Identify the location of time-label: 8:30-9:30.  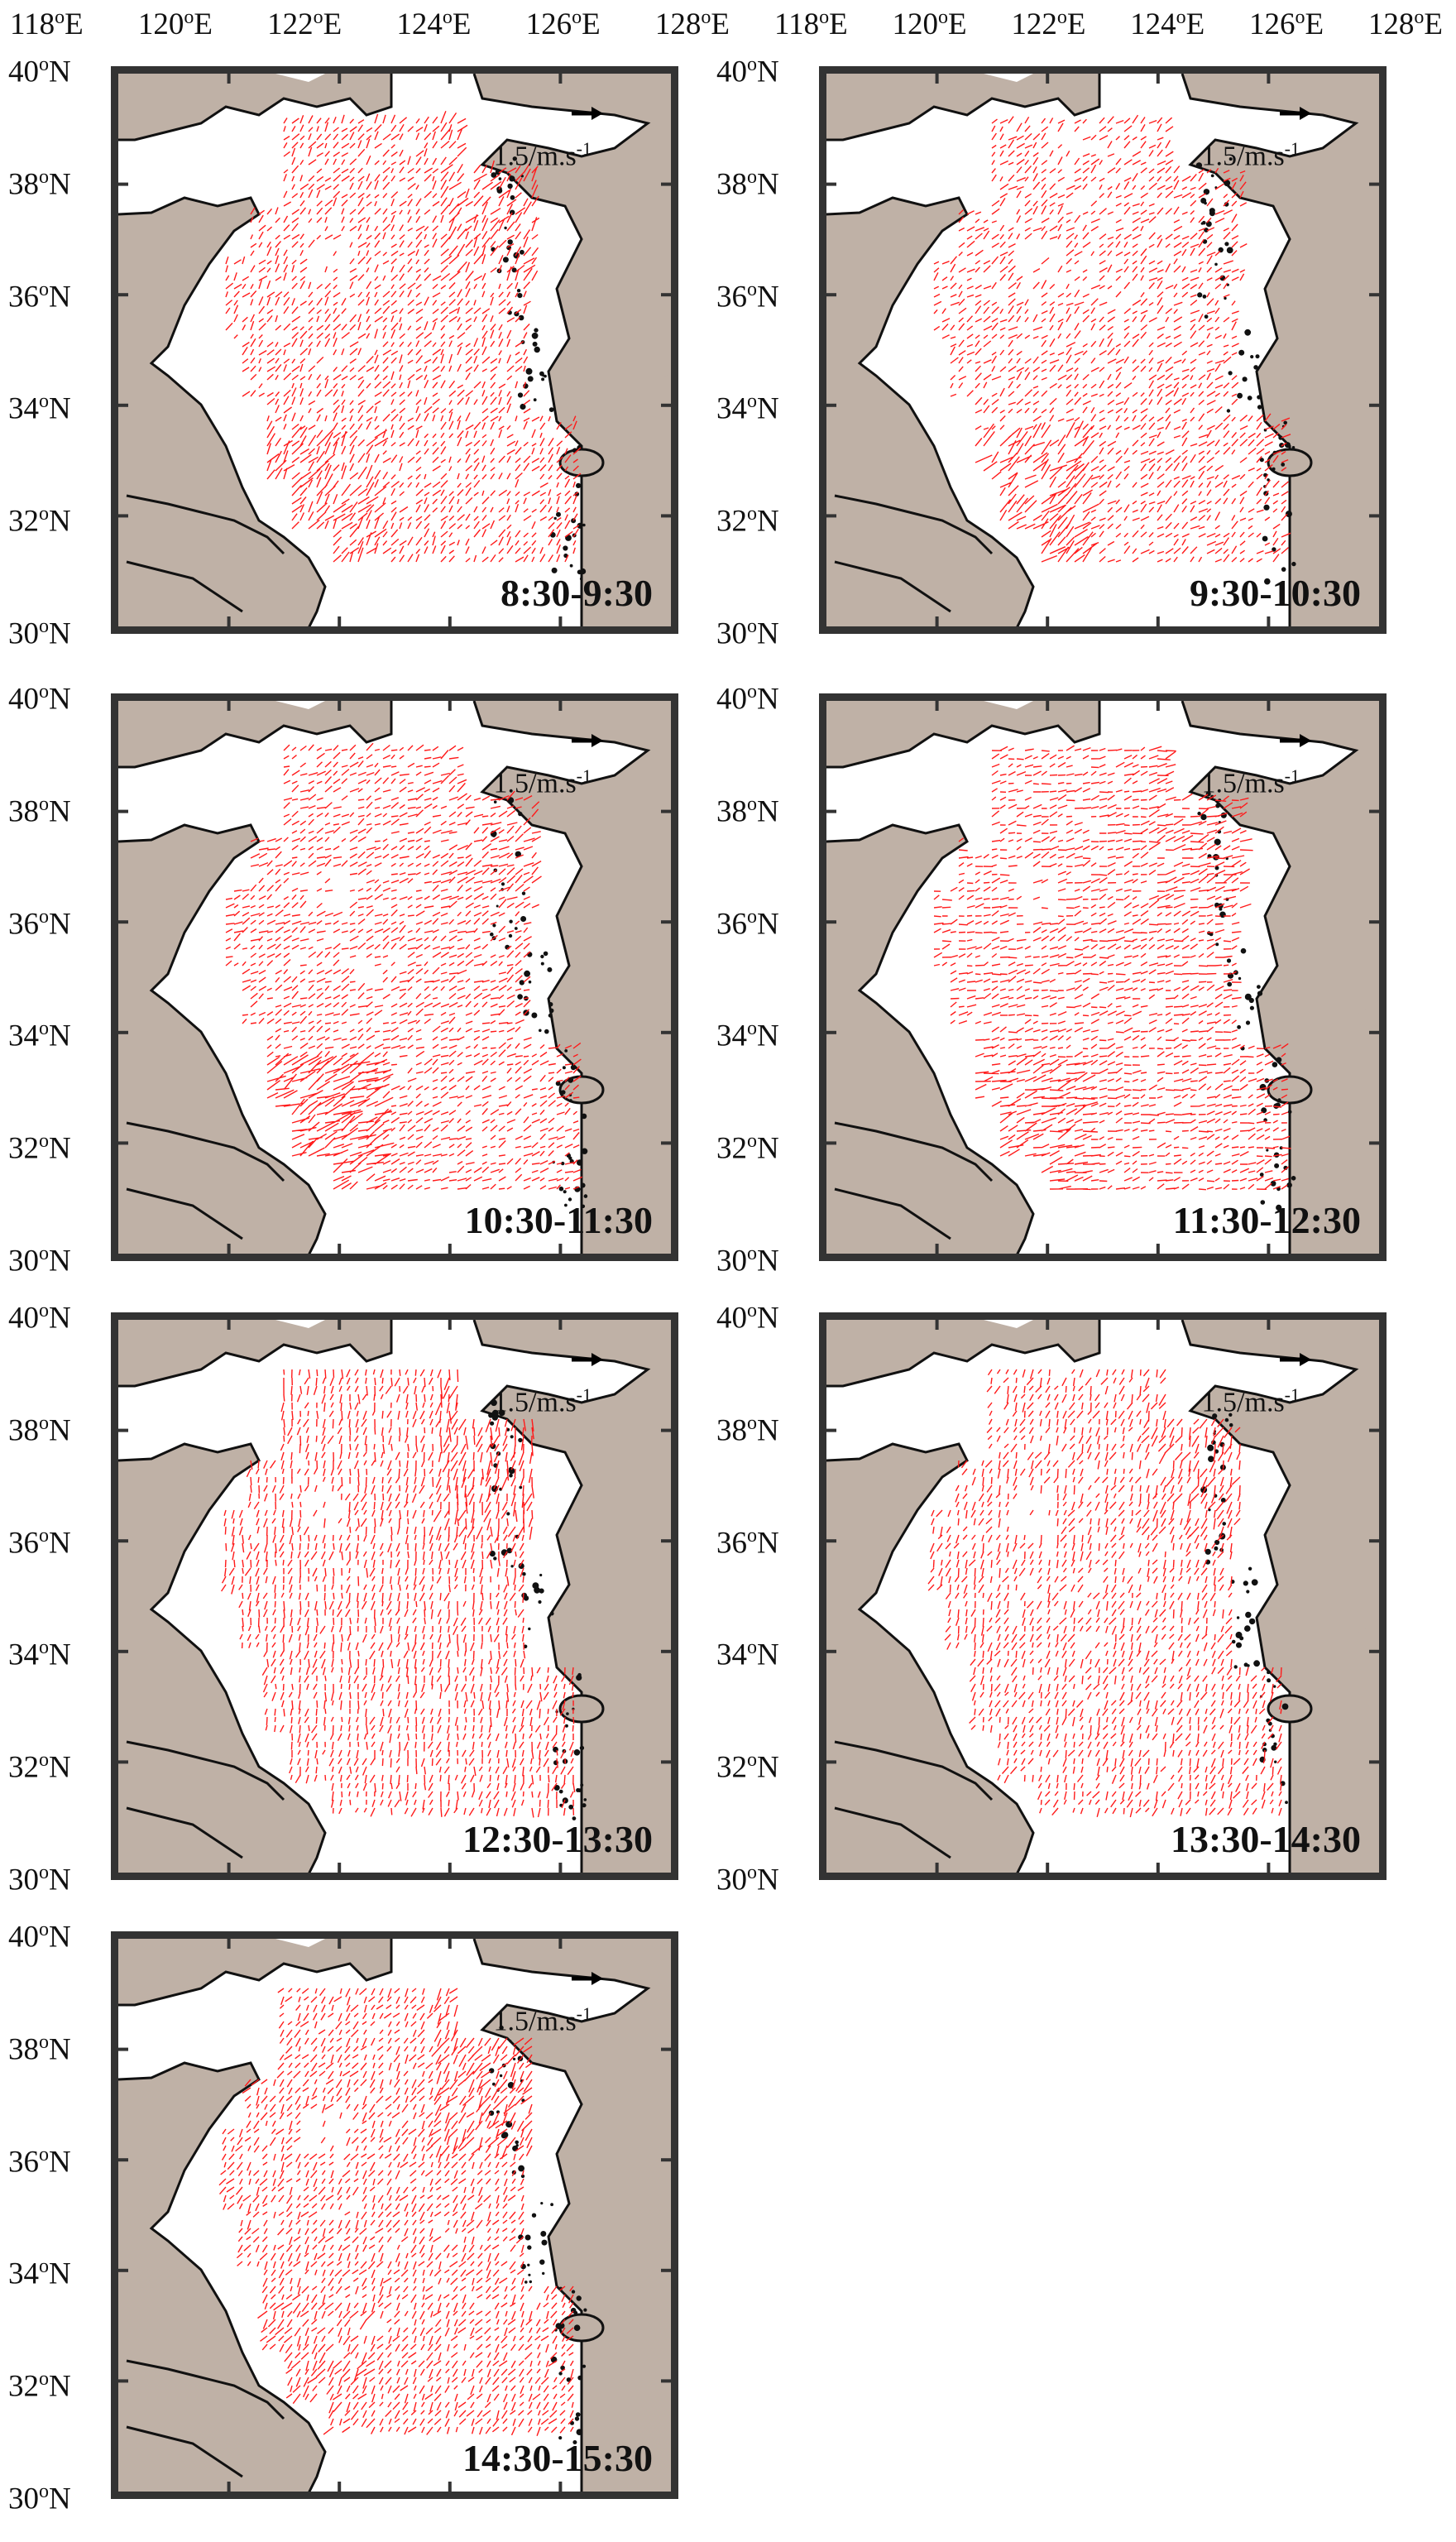
(576, 593).